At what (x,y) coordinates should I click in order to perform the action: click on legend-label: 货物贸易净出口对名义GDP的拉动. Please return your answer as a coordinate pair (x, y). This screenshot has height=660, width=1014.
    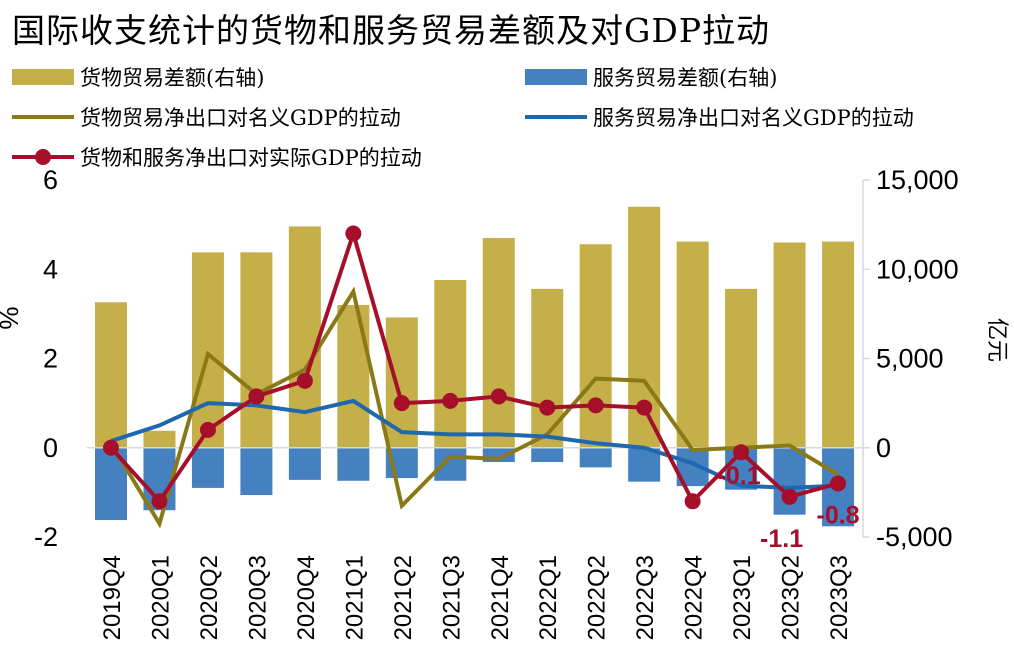
    Looking at the image, I should click on (240, 118).